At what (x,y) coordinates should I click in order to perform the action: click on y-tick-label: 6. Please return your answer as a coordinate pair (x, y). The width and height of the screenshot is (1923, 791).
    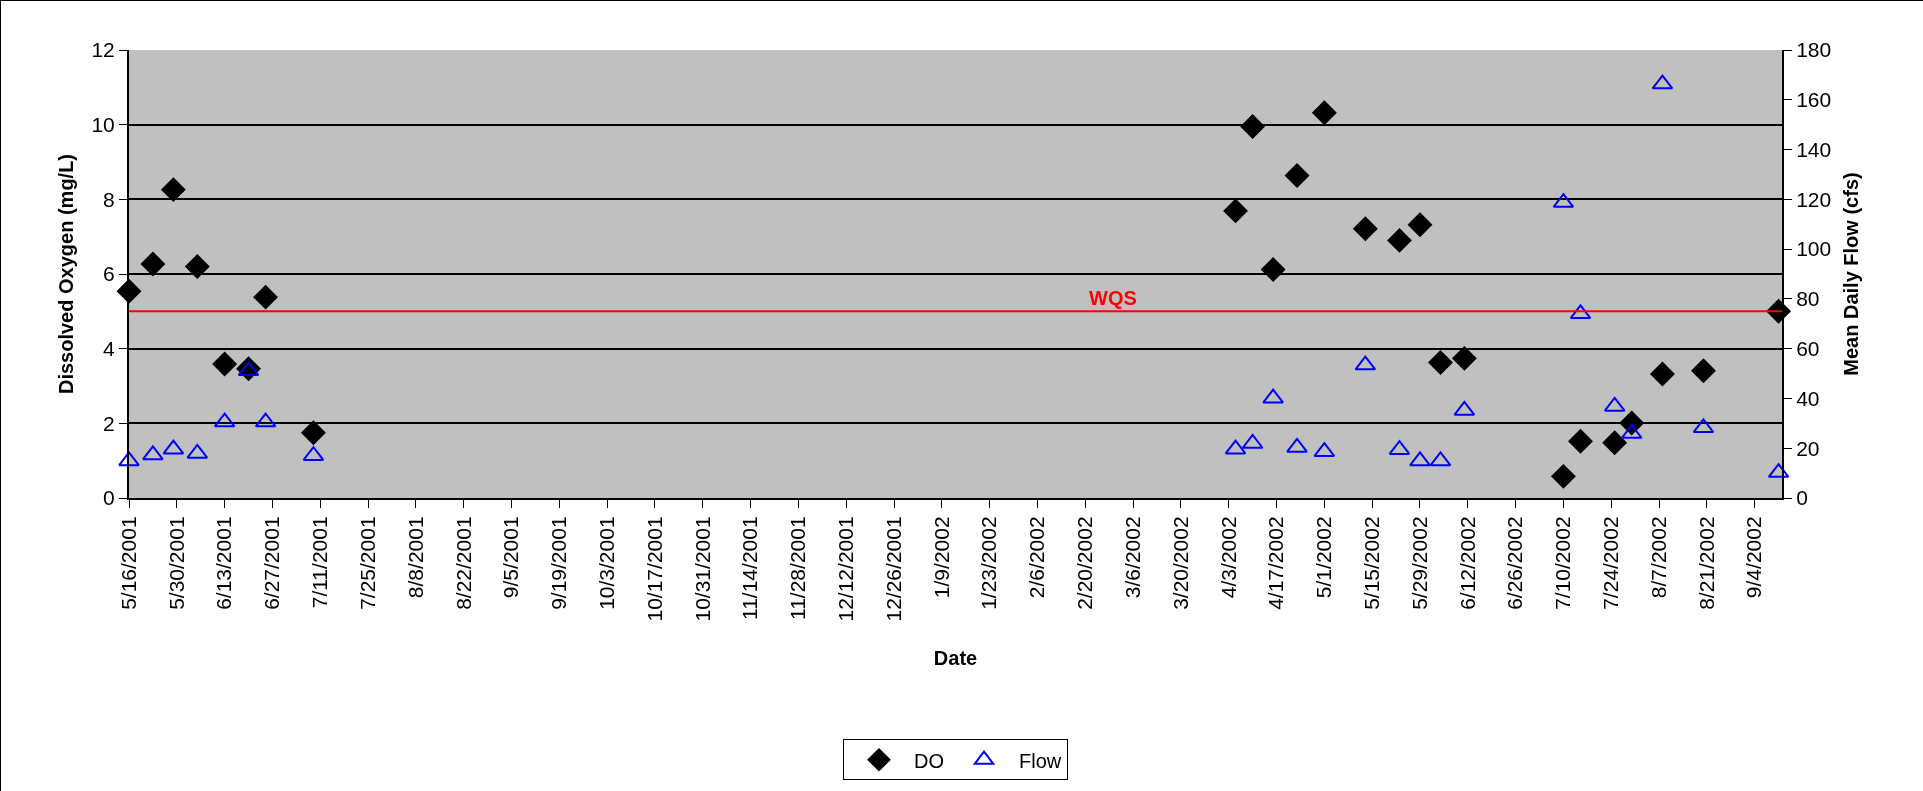
    Looking at the image, I should click on (109, 274).